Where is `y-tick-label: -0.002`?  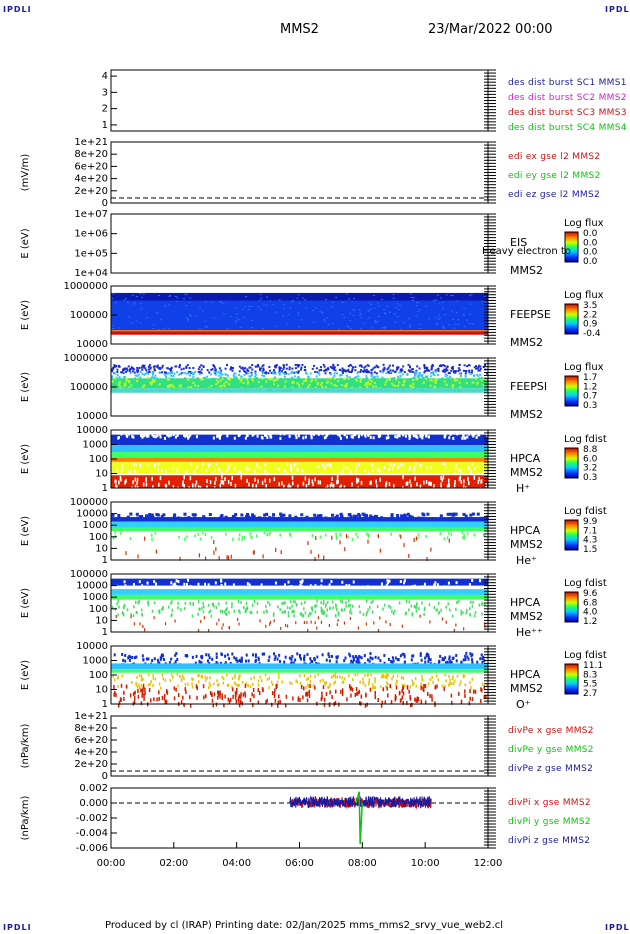
y-tick-label: -0.002 is located at coordinates (92, 818).